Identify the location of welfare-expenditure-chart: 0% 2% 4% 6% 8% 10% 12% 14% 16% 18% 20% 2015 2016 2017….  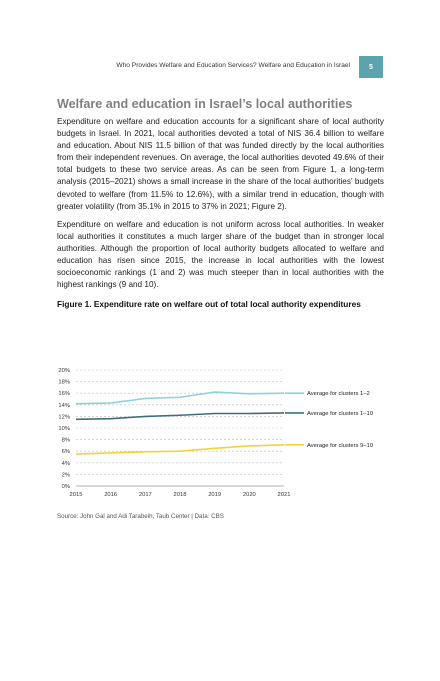
(215, 433).